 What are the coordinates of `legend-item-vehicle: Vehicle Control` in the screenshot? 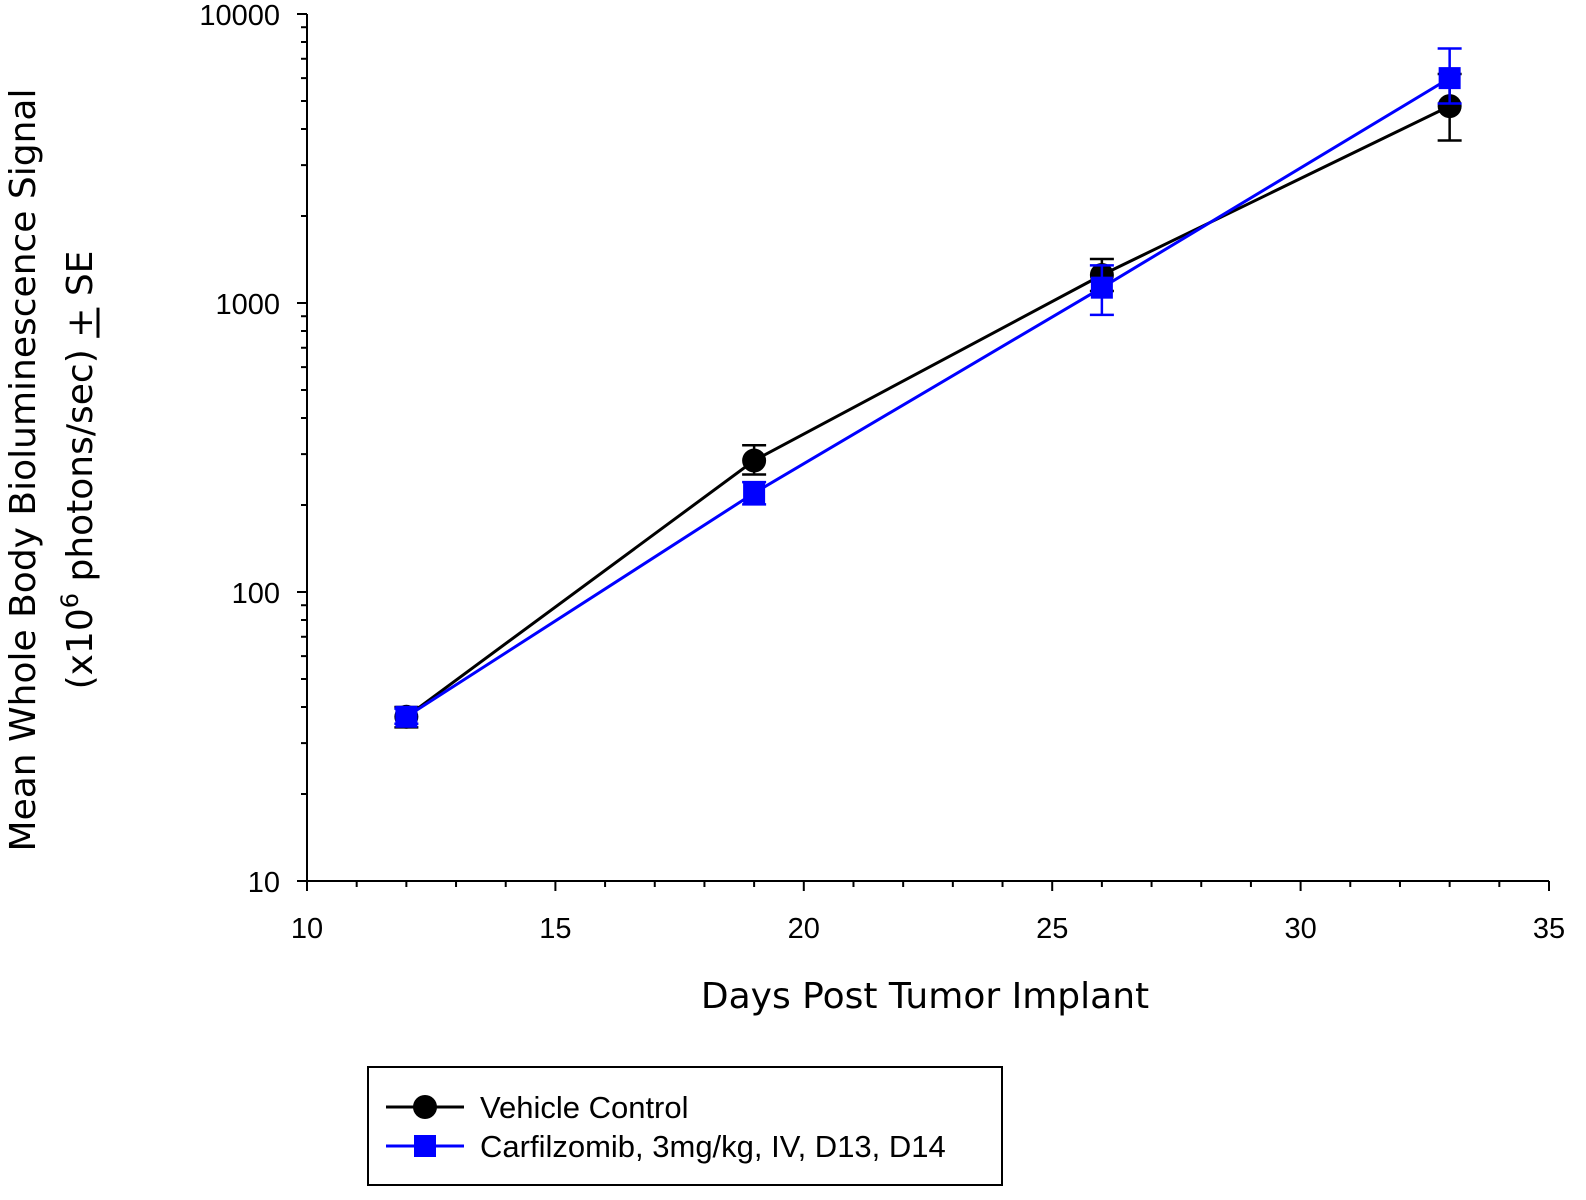 It's located at (537, 1107).